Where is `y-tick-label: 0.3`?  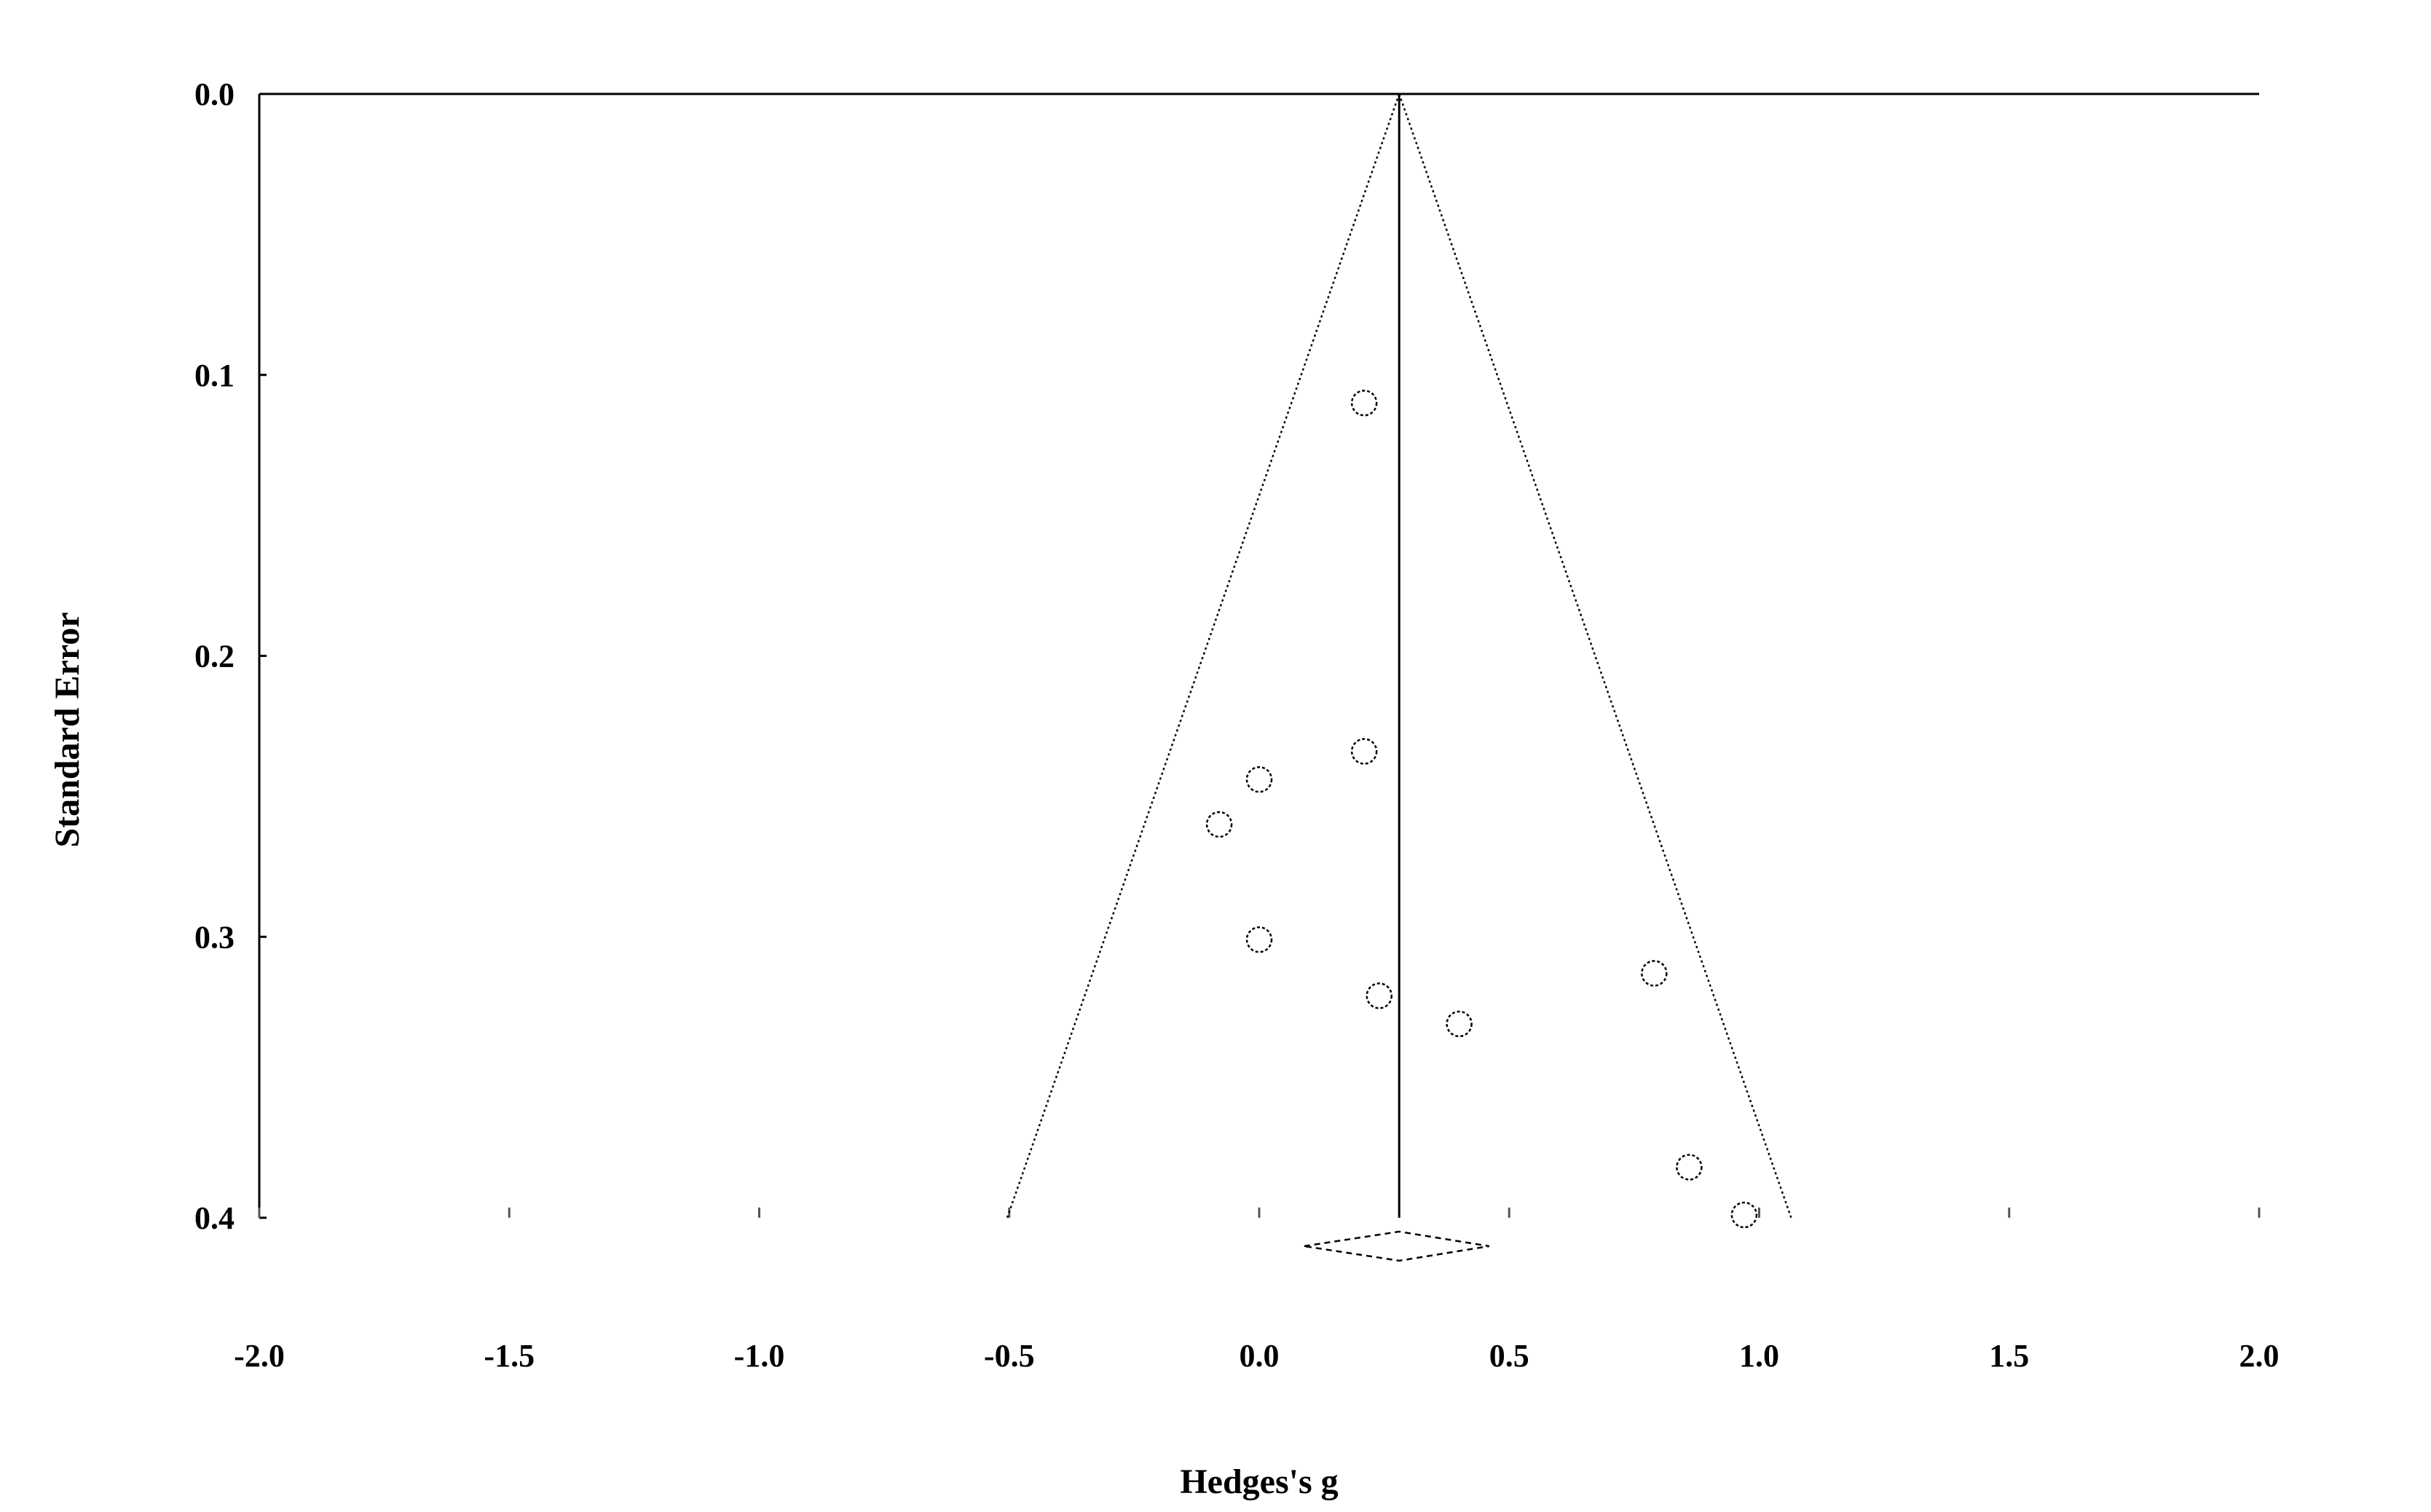 y-tick-label: 0.3 is located at coordinates (215, 937).